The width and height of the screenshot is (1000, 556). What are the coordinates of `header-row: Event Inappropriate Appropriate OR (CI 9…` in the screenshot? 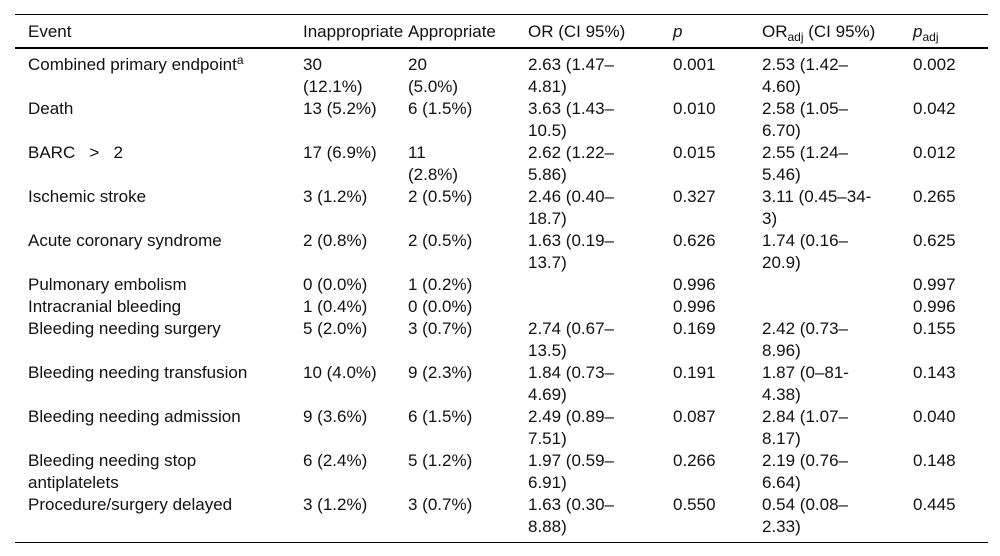 It's located at (501, 31).